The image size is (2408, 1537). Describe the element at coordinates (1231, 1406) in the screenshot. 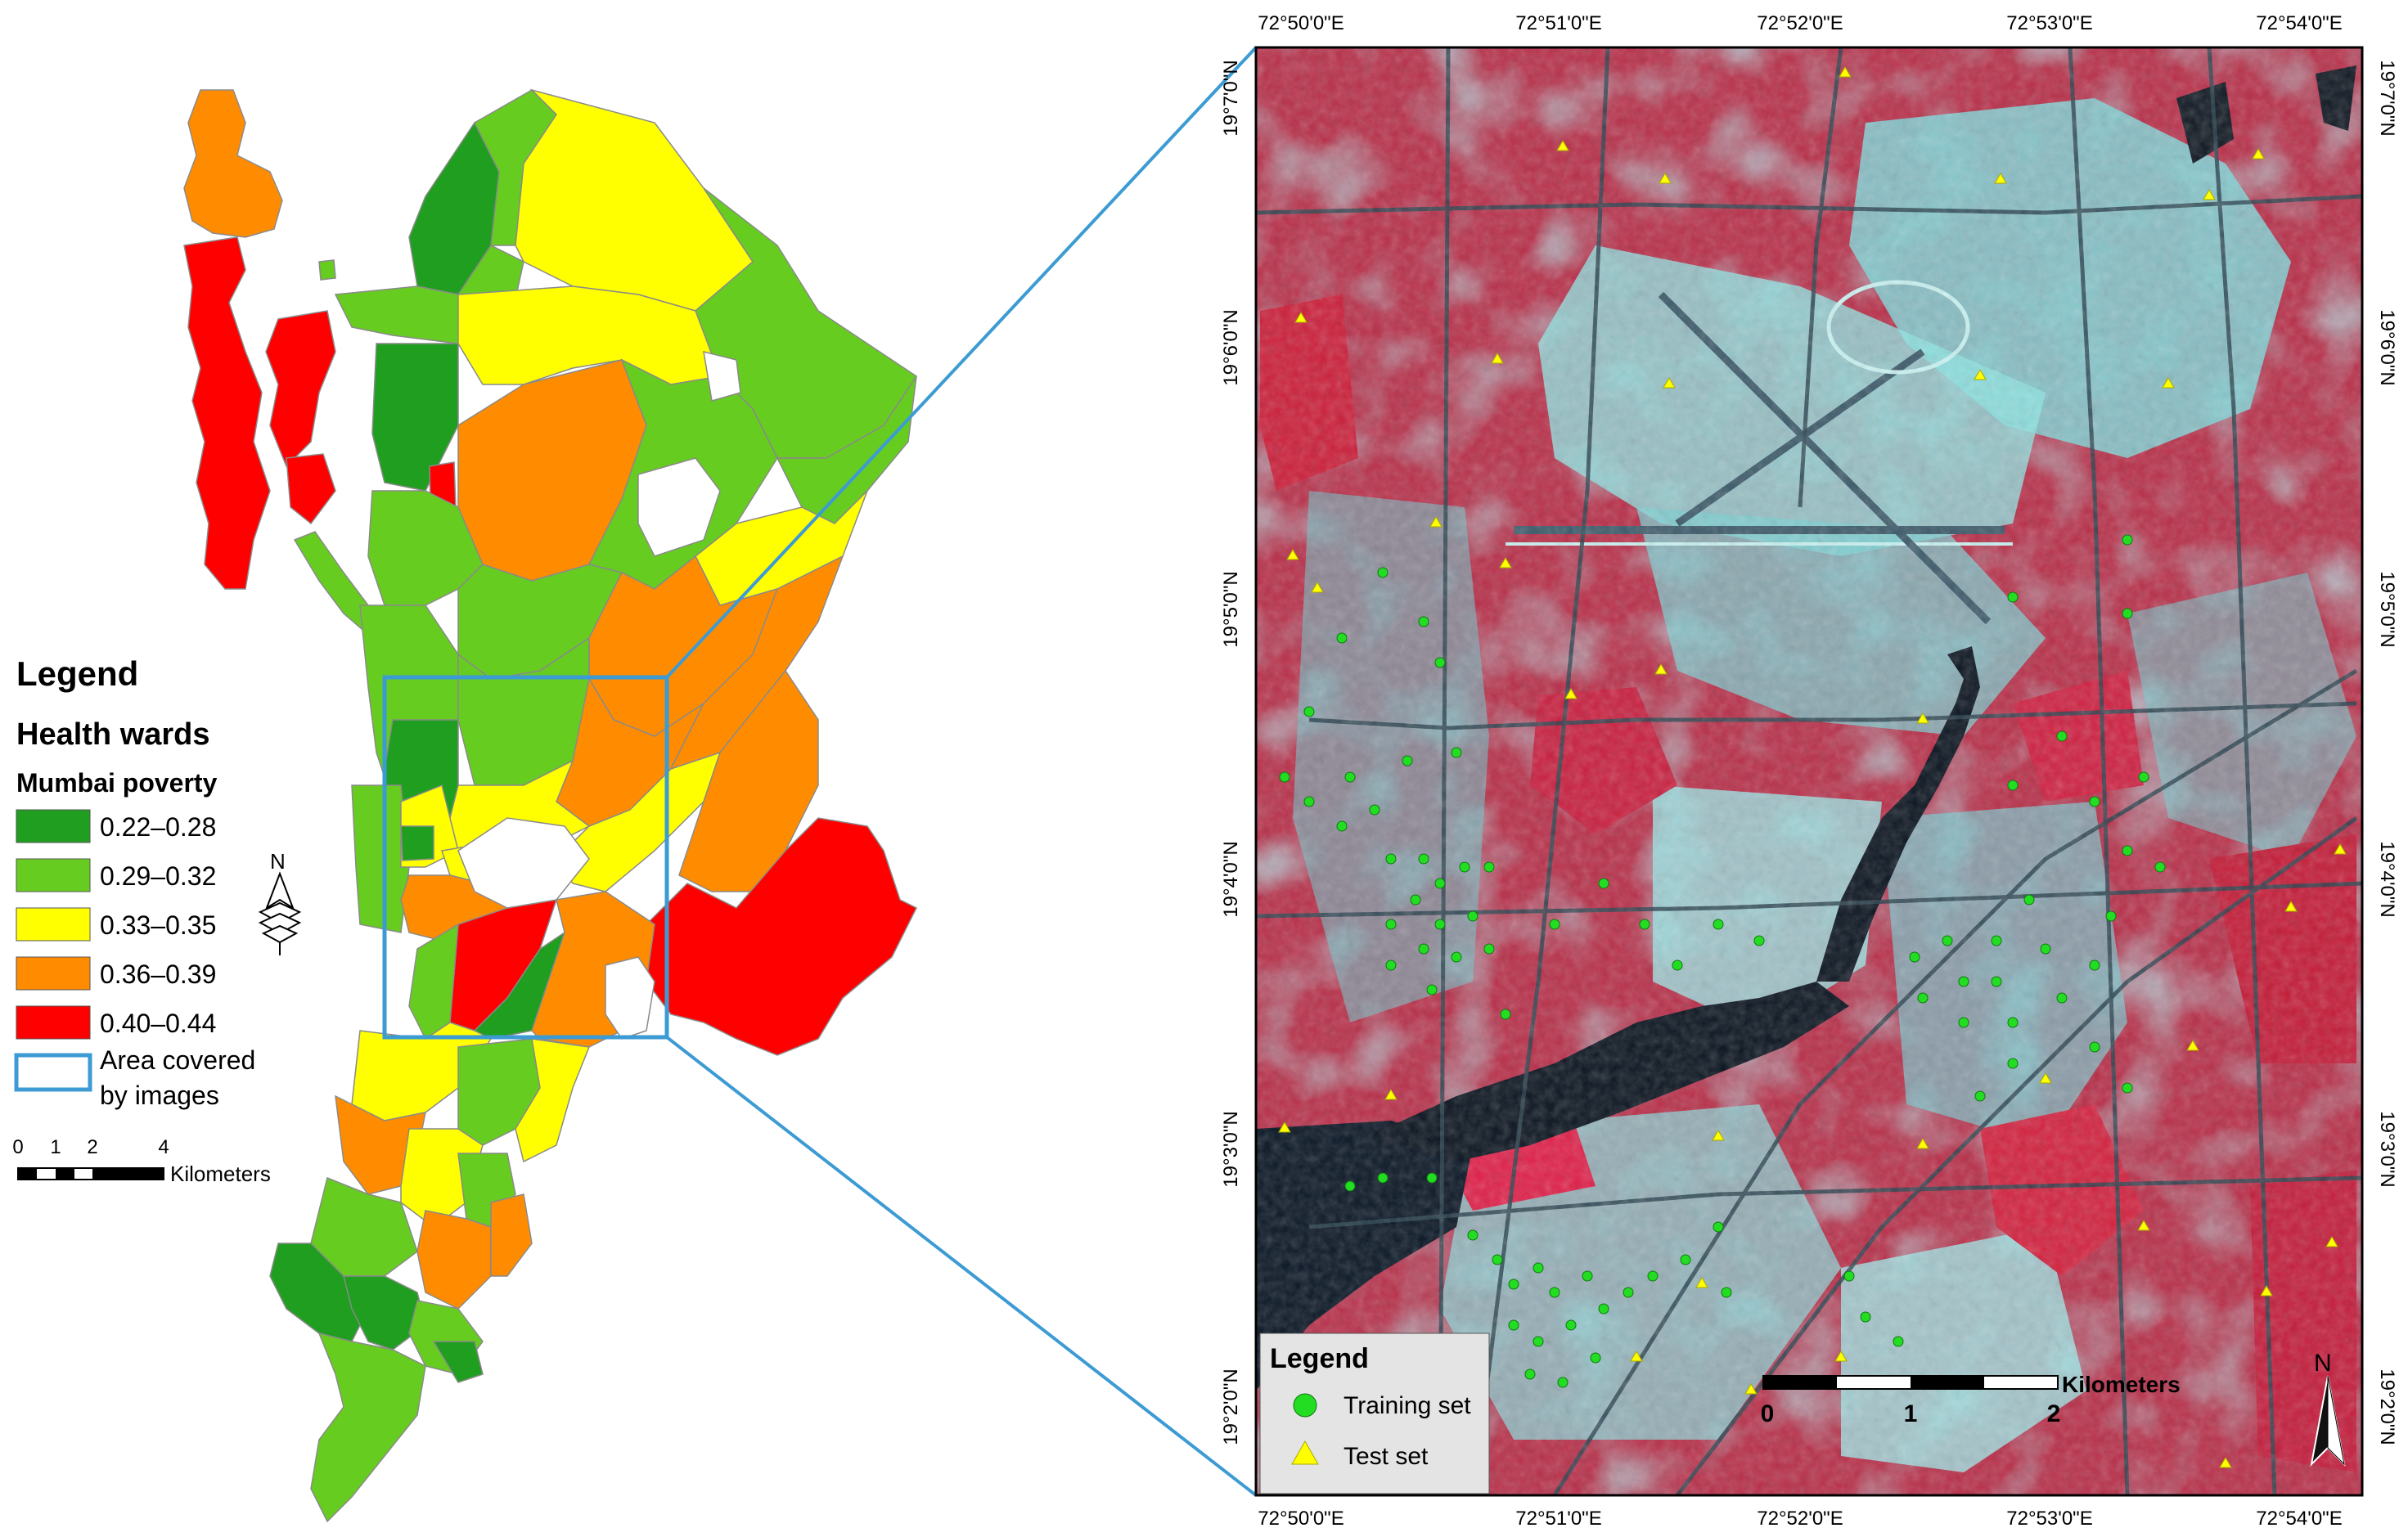

I see `lat-left-6: 19°2'0"N` at that location.